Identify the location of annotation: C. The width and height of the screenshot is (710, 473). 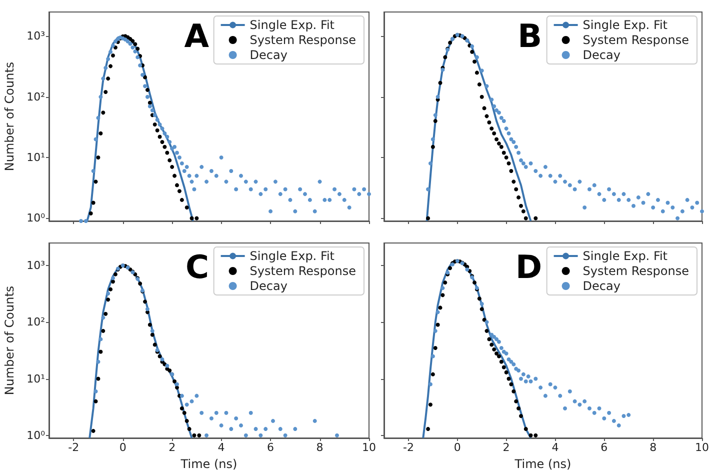
(197, 267).